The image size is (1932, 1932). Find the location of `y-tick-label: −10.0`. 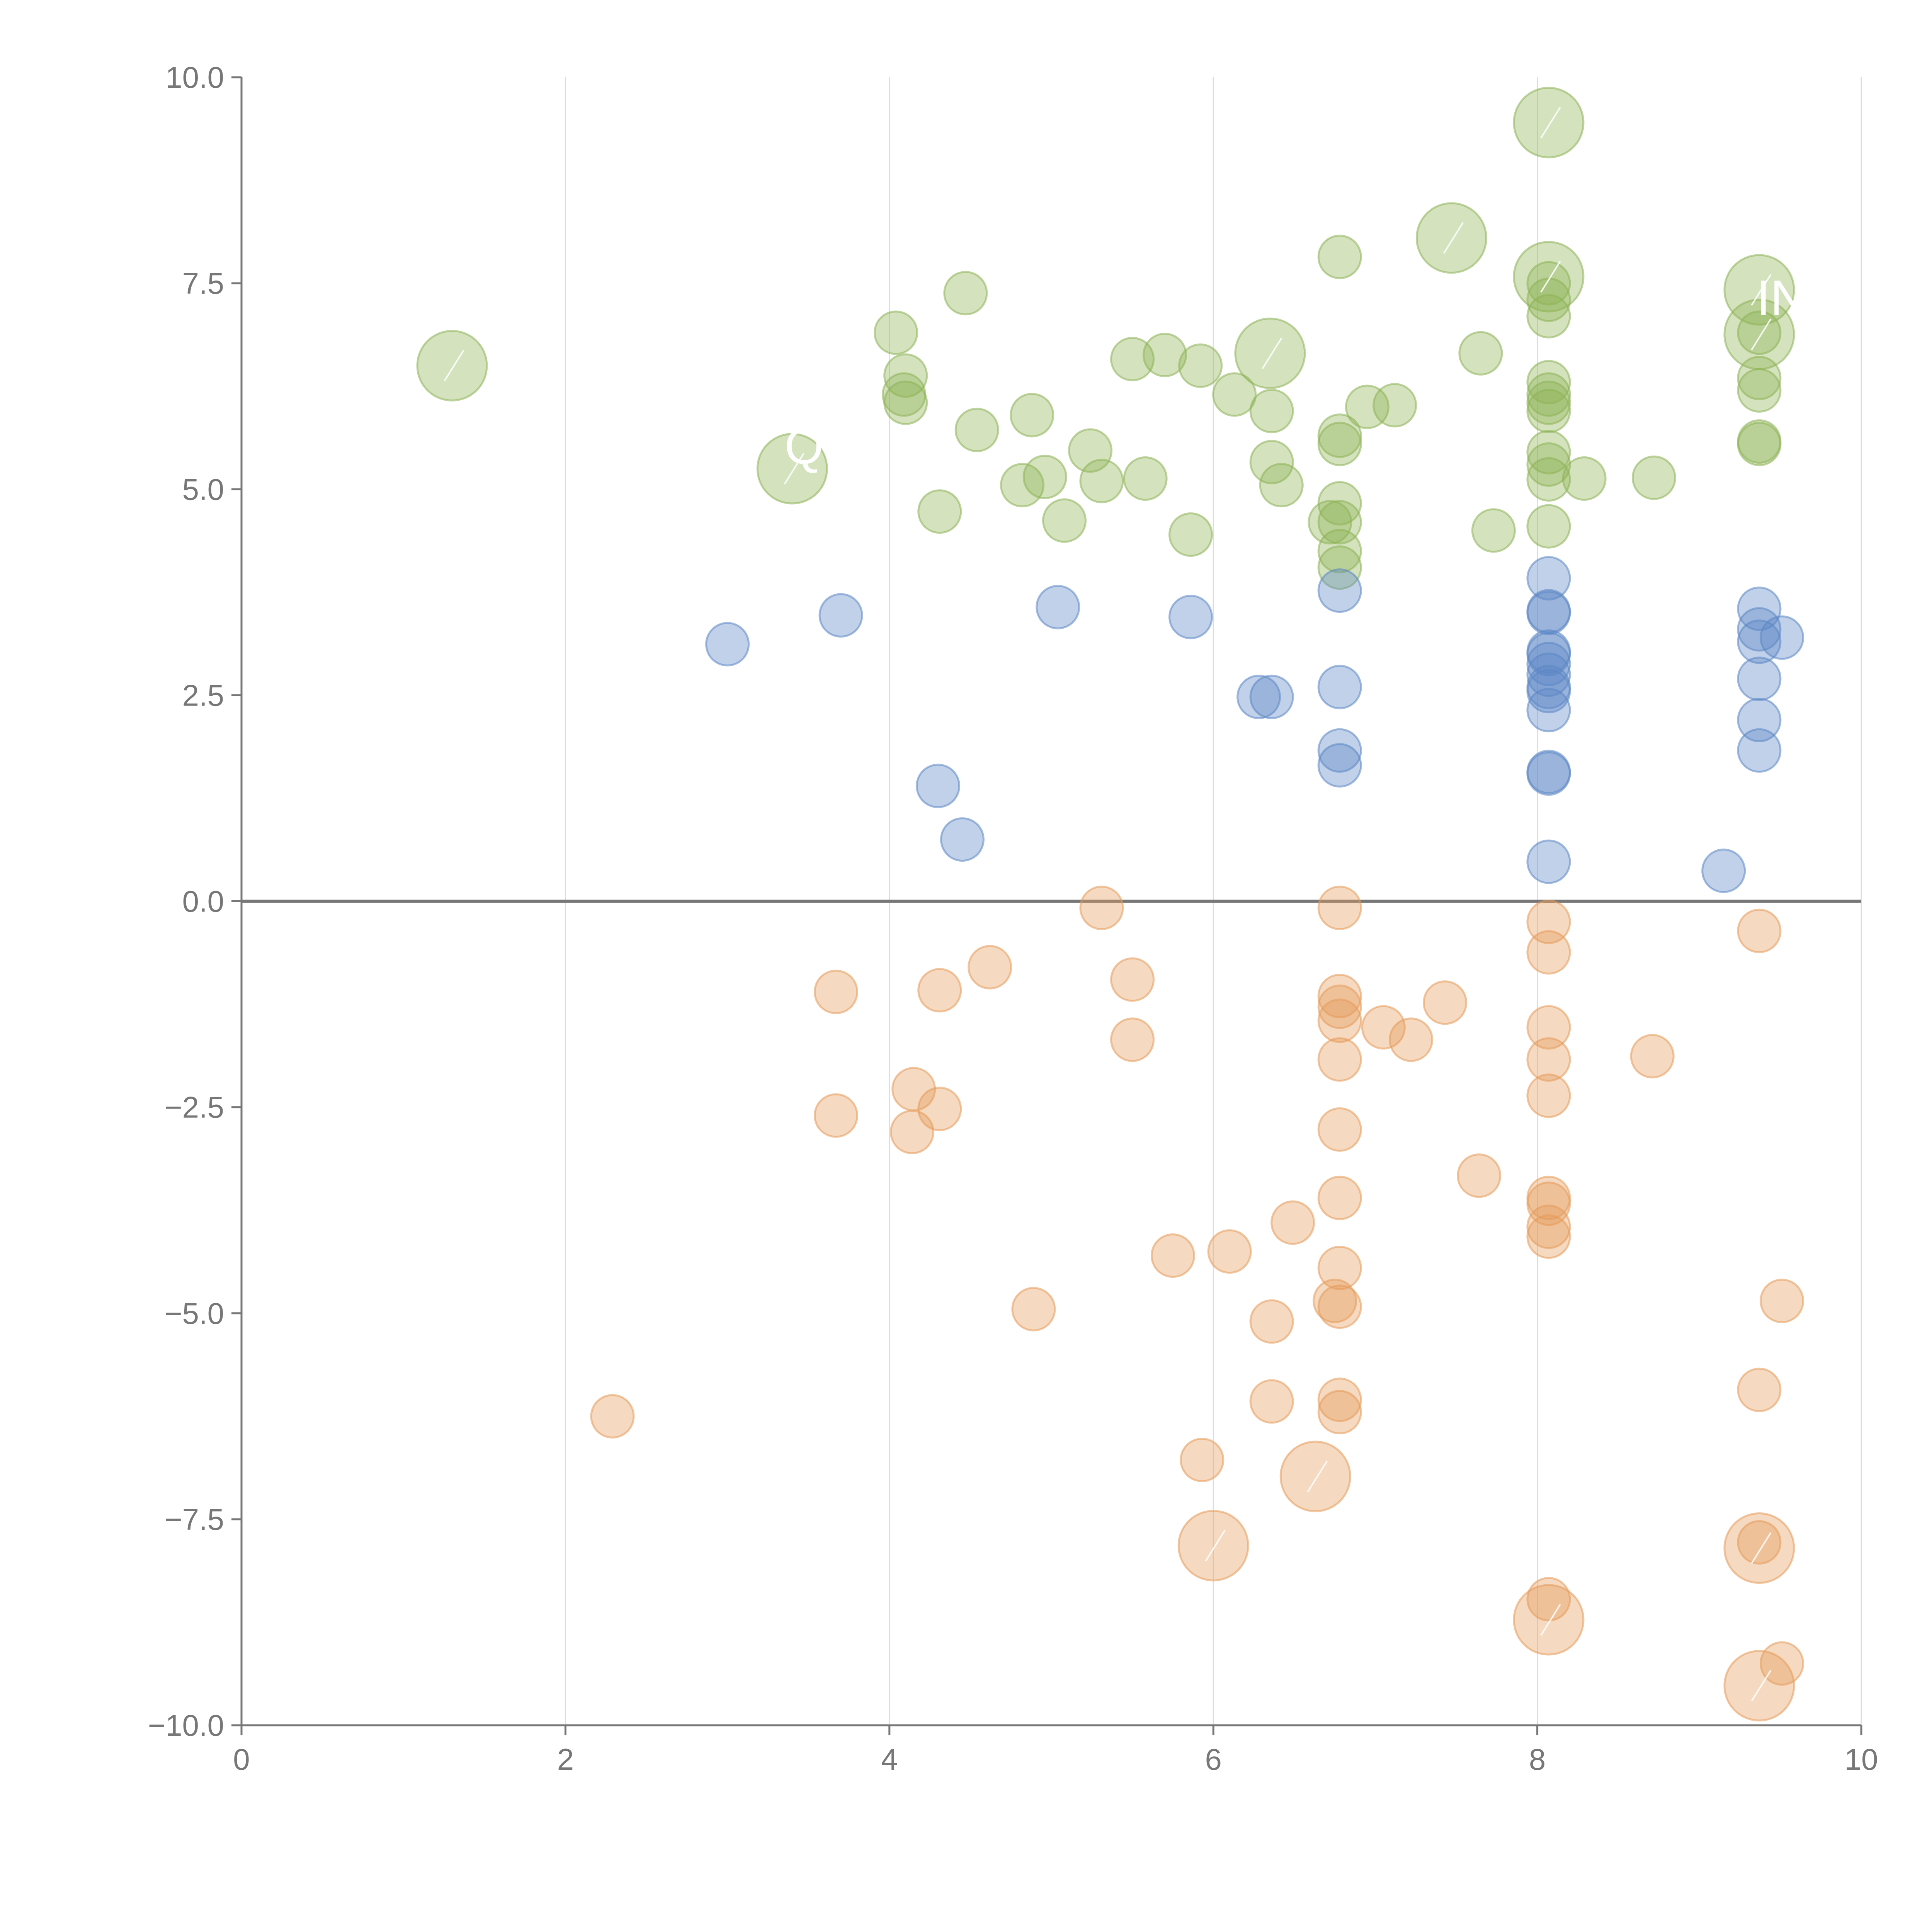

y-tick-label: −10.0 is located at coordinates (186, 1725).